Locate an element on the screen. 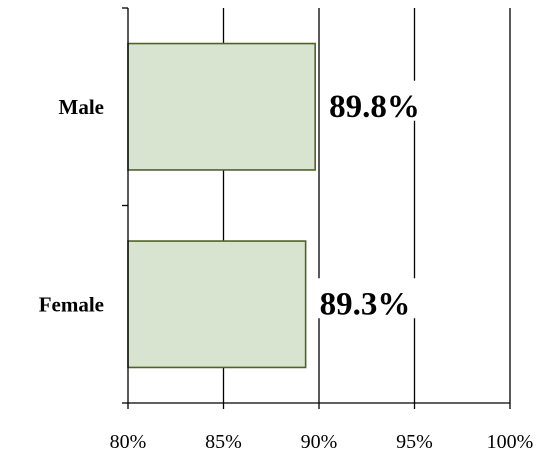 This screenshot has width=545, height=458. x-tick-label-90: 90% is located at coordinates (319, 442).